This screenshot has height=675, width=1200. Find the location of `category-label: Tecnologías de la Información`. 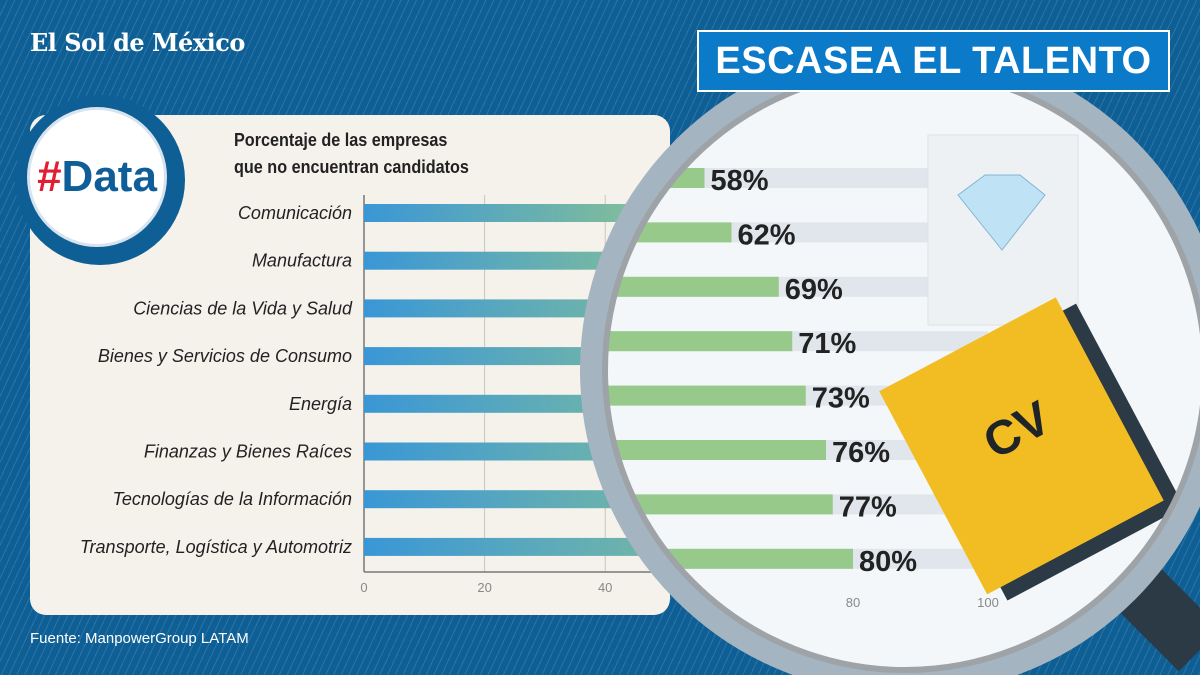

category-label: Tecnologías de la Información is located at coordinates (232, 499).